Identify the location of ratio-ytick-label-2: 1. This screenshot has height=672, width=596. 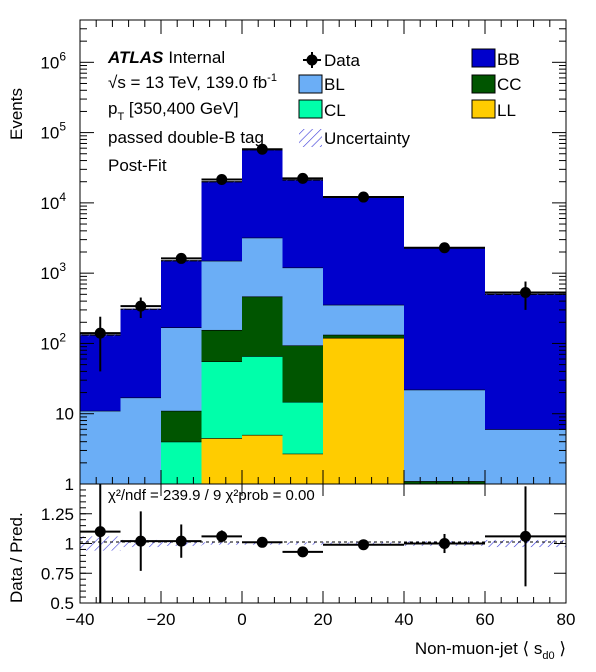
(69, 544).